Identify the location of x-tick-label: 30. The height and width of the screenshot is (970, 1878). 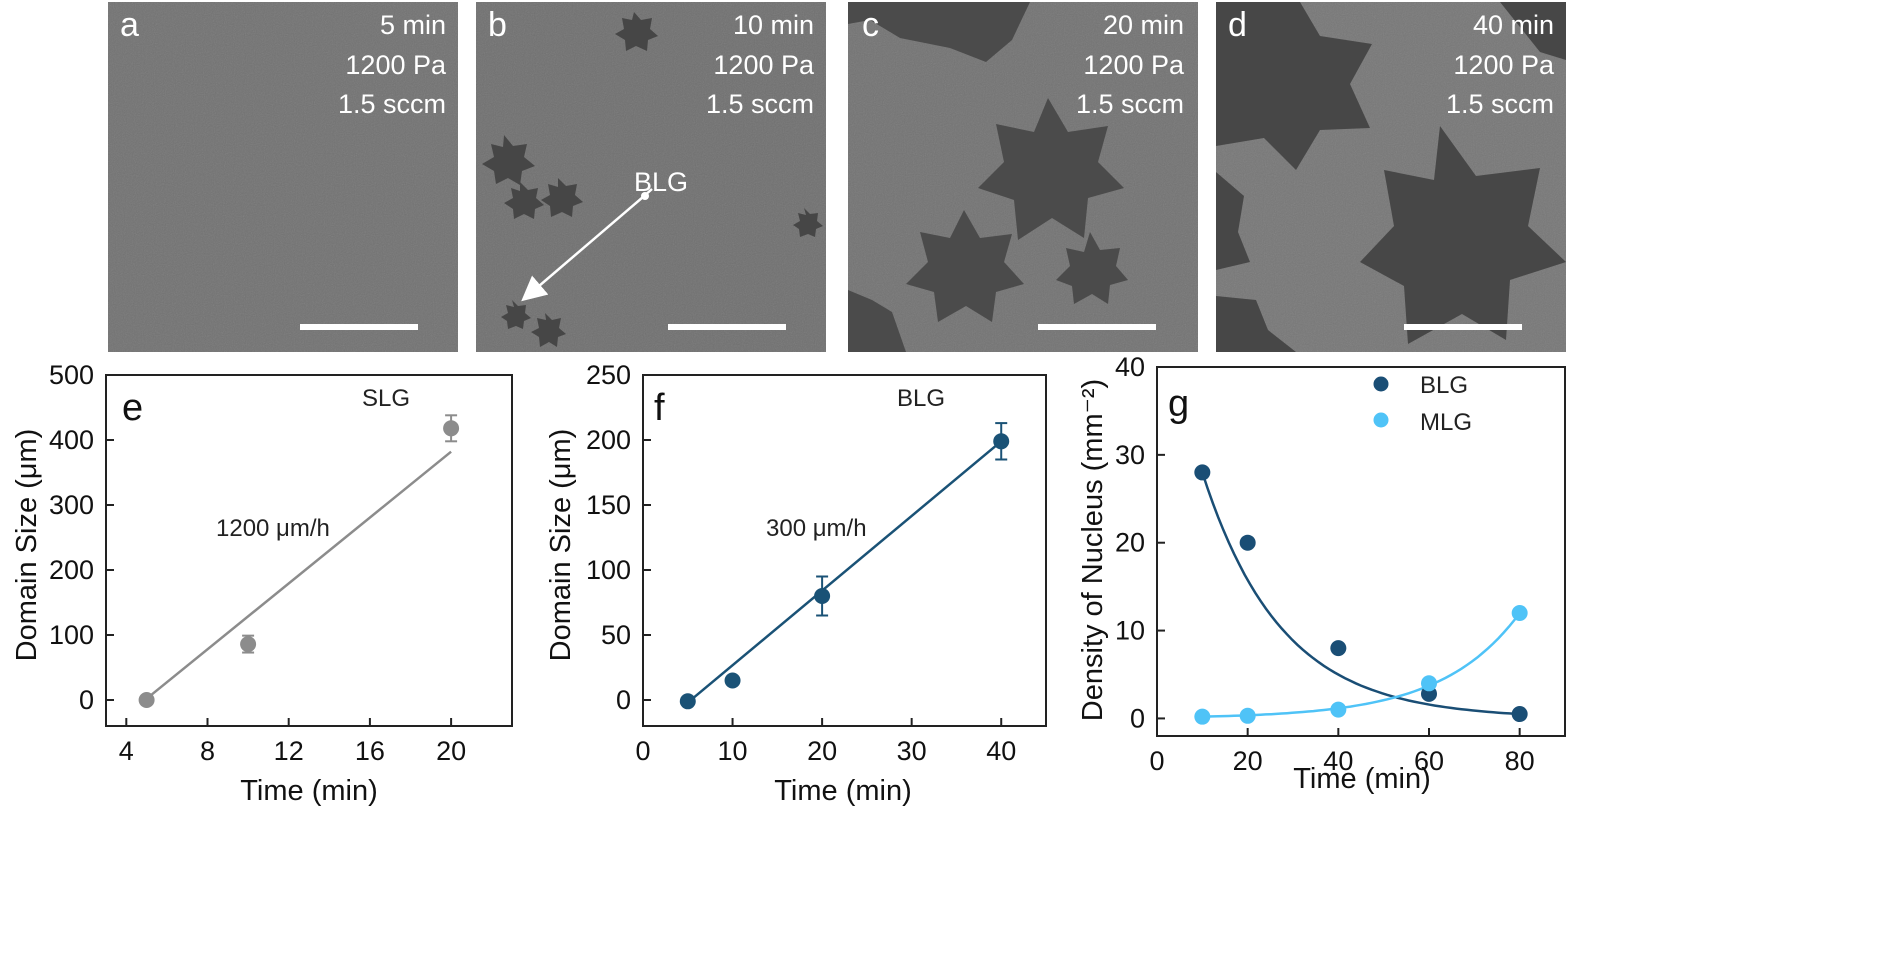
(912, 751).